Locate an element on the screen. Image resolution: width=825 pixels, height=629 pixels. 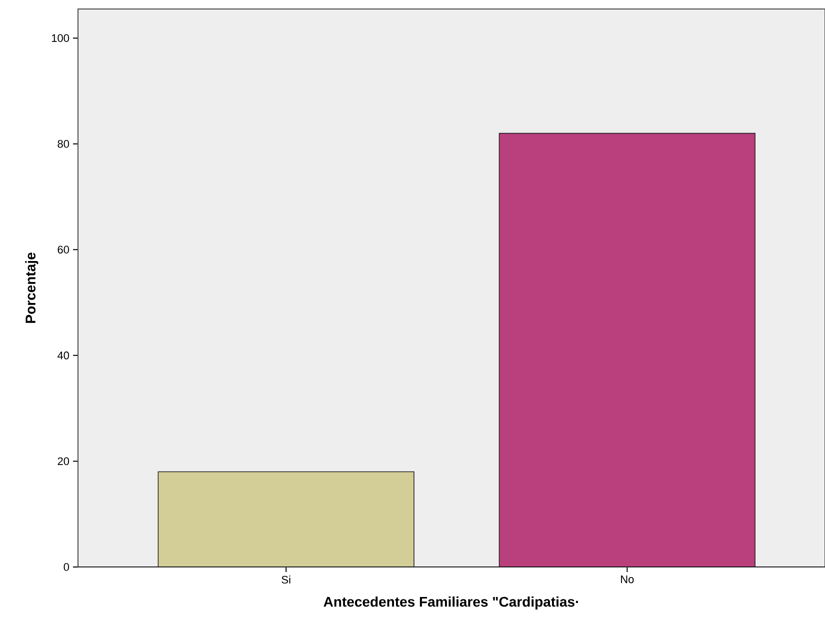
y-tick-label: 0 is located at coordinates (67, 567).